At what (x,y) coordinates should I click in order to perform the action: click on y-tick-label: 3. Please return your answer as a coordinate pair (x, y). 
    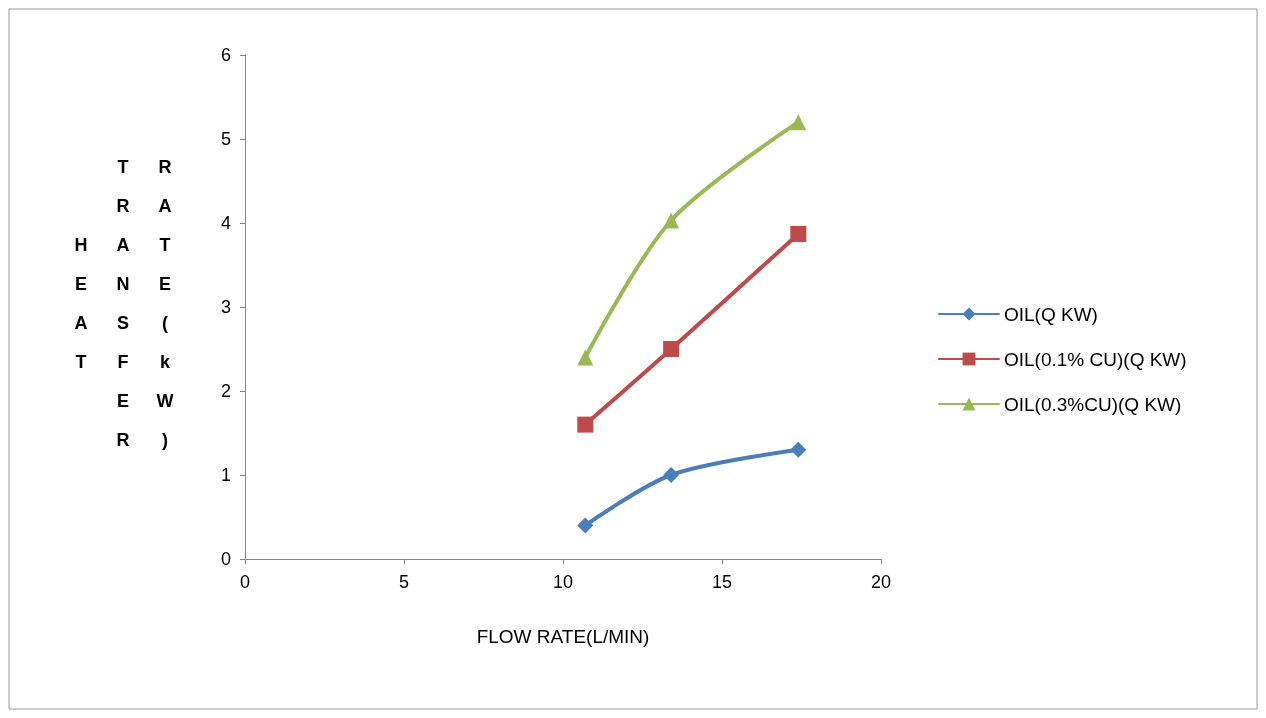
    Looking at the image, I should click on (225, 307).